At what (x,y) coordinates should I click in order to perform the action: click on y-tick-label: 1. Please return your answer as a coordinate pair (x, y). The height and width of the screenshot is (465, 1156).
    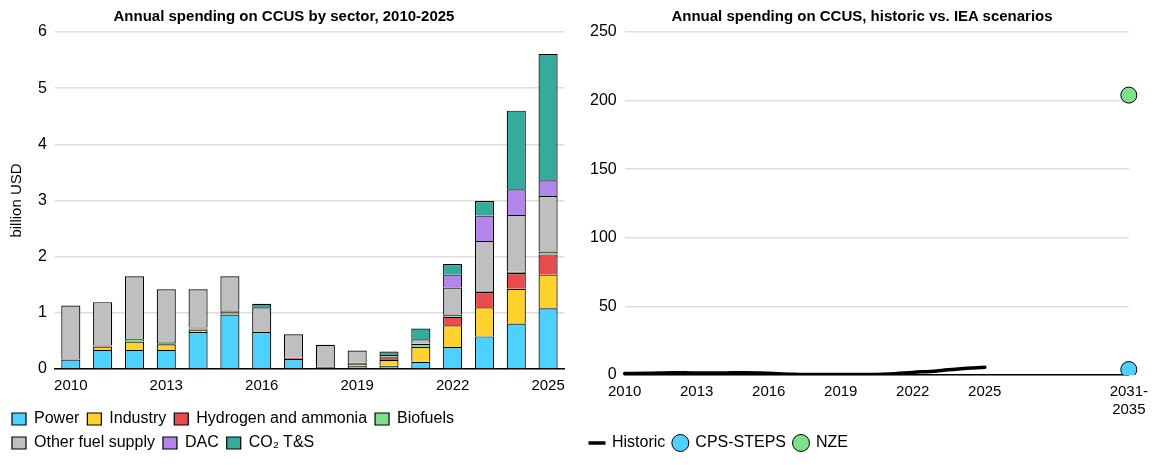
    Looking at the image, I should click on (42, 312).